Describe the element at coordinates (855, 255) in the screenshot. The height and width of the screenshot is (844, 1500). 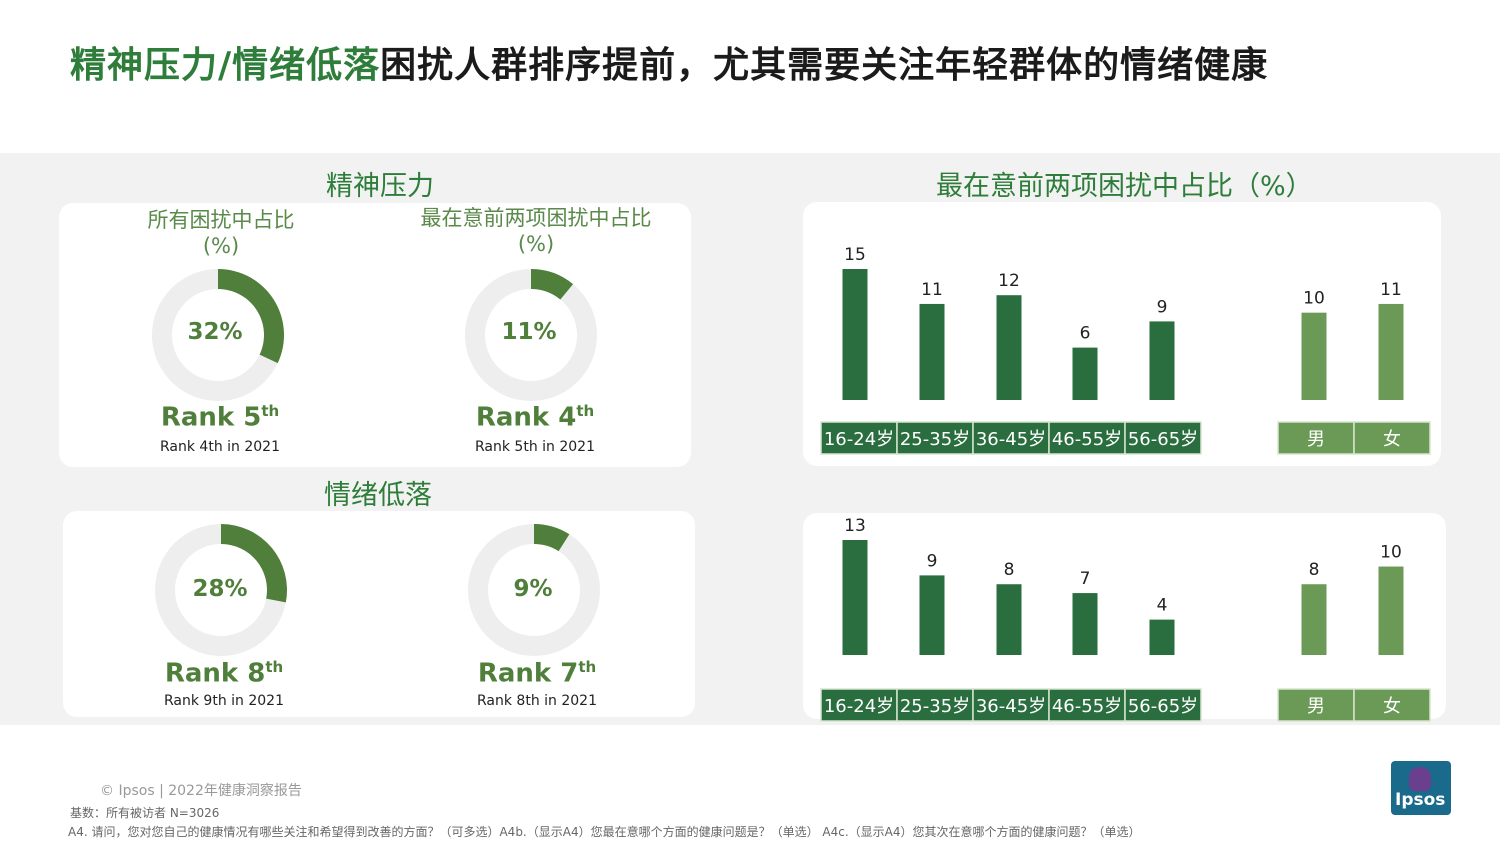
I see `bar-value-label: 15` at that location.